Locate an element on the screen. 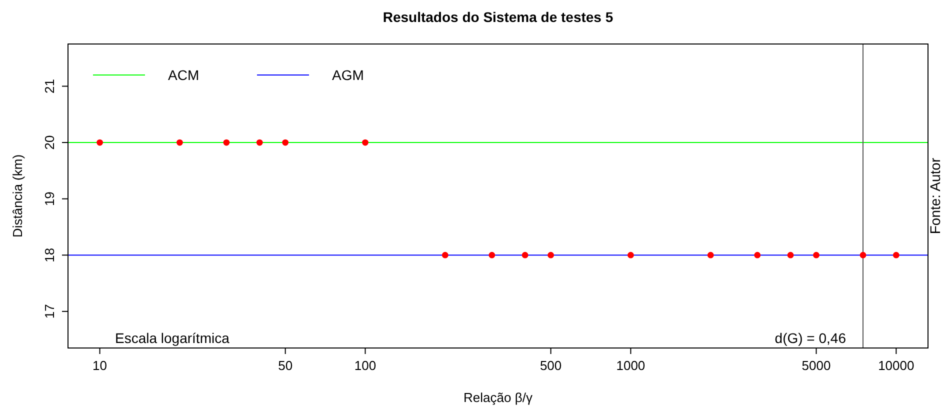 This screenshot has height=412, width=941. annotation: d(G) = 0,46 is located at coordinates (810, 338).